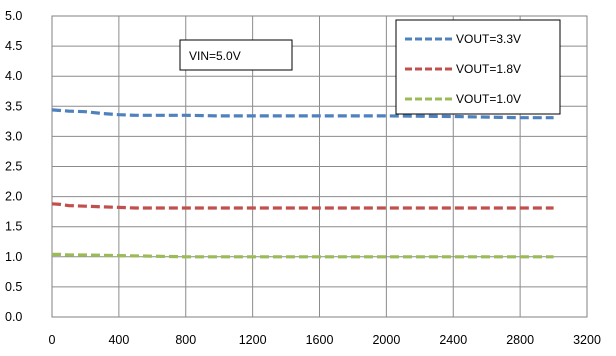  I want to click on x-tick-label: 400, so click(118, 340).